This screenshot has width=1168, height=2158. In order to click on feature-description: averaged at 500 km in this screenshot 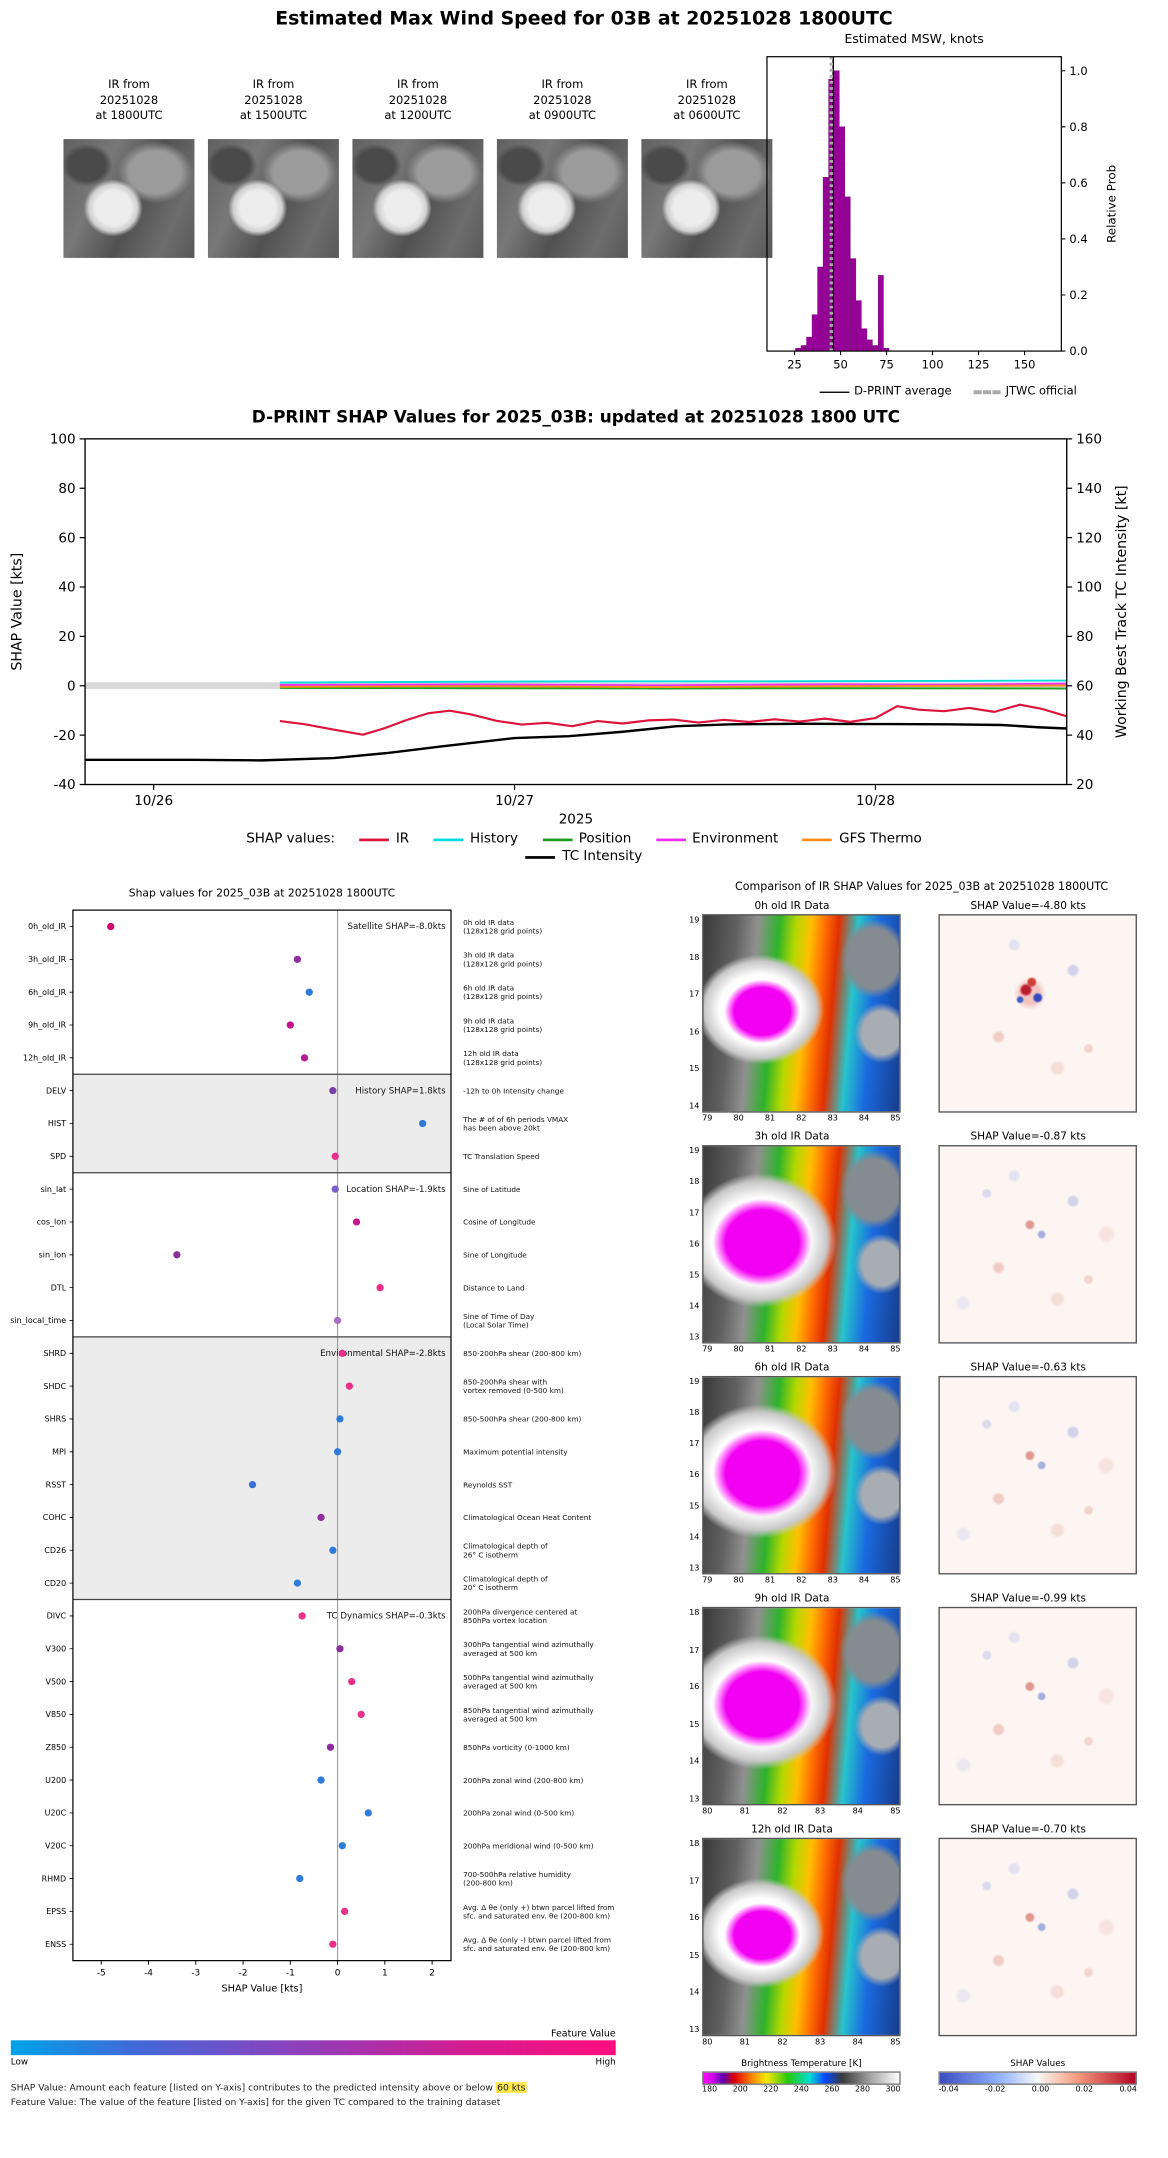, I will do `click(500, 1686)`.